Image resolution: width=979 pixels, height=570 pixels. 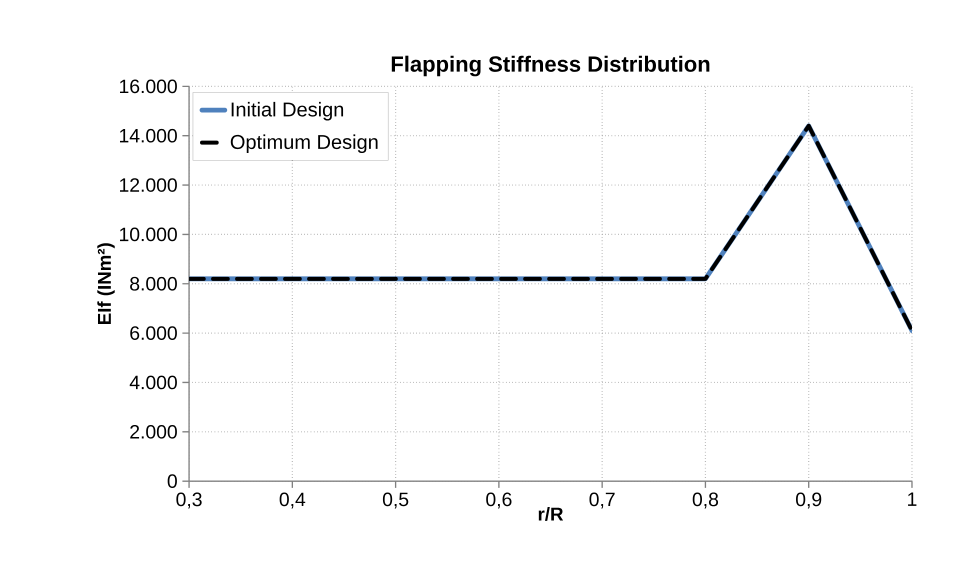 I want to click on legend-label: Initial Design, so click(x=288, y=111).